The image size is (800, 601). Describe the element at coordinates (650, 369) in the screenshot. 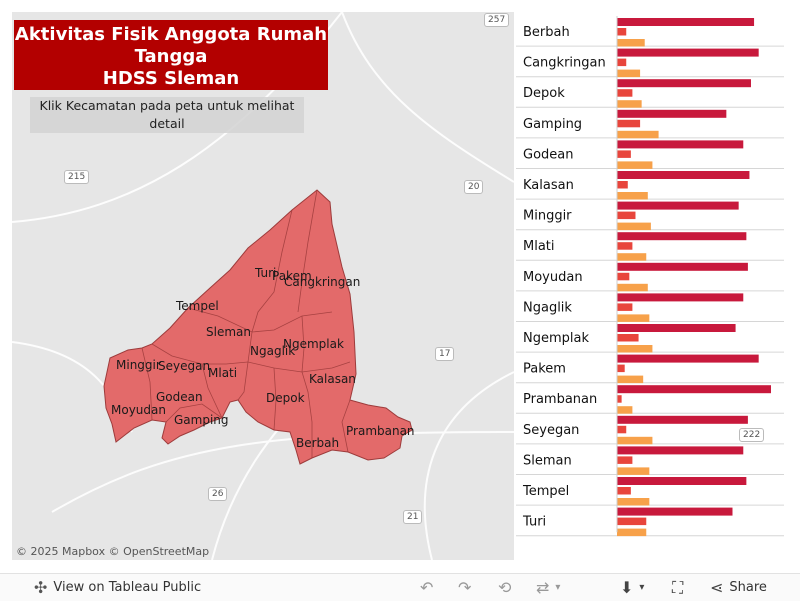

I see `bar-row-pakem: Pakem` at that location.